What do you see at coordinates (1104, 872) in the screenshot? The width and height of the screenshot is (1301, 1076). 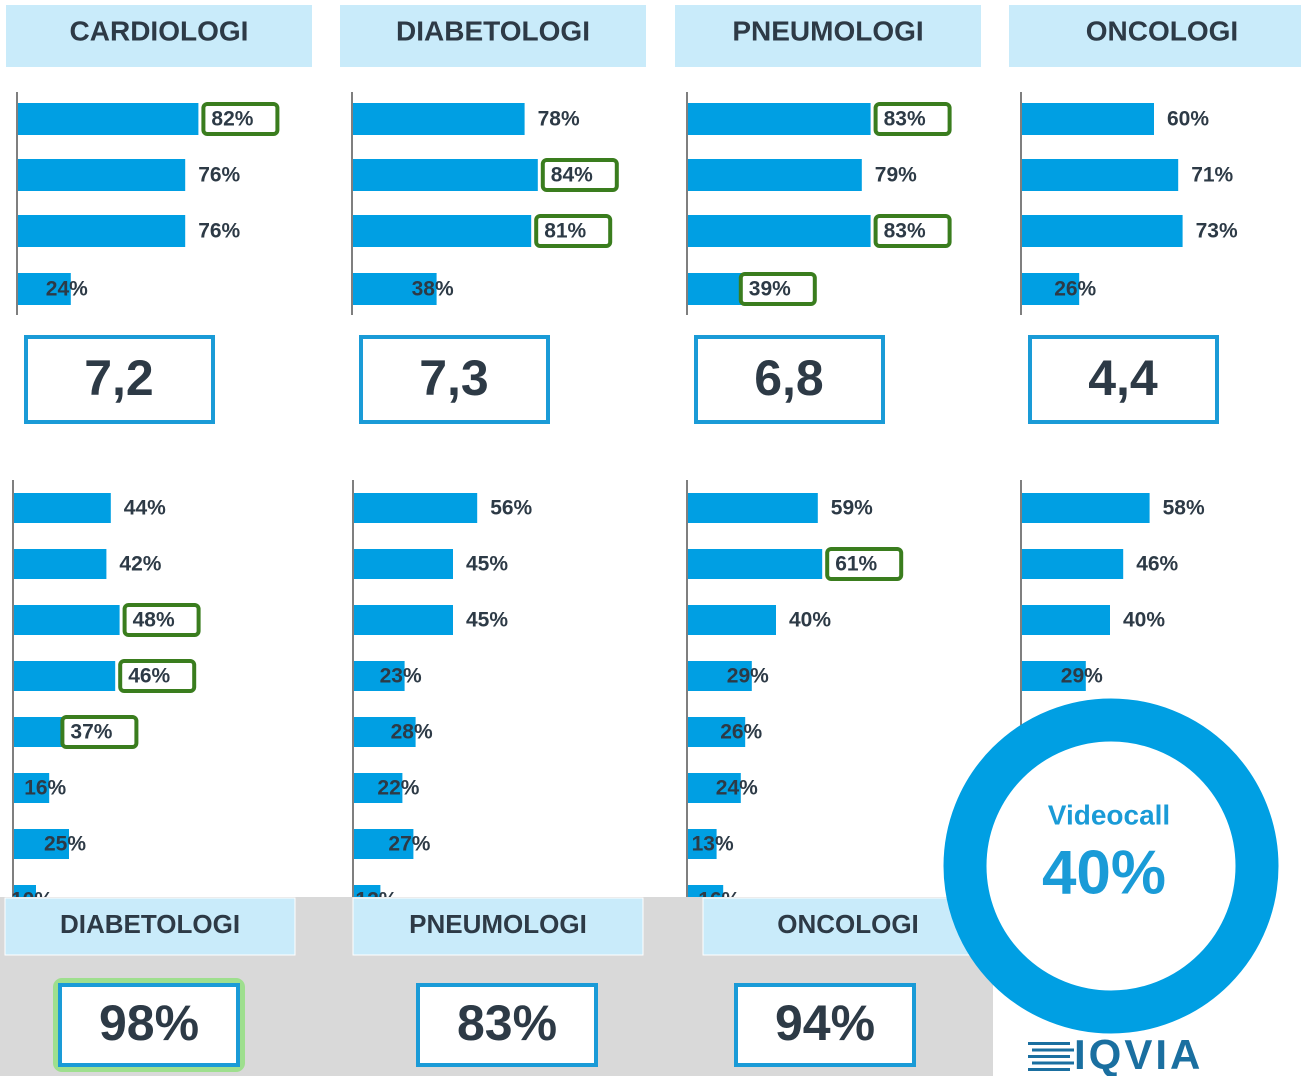 I see `videocall-value: 40%` at bounding box center [1104, 872].